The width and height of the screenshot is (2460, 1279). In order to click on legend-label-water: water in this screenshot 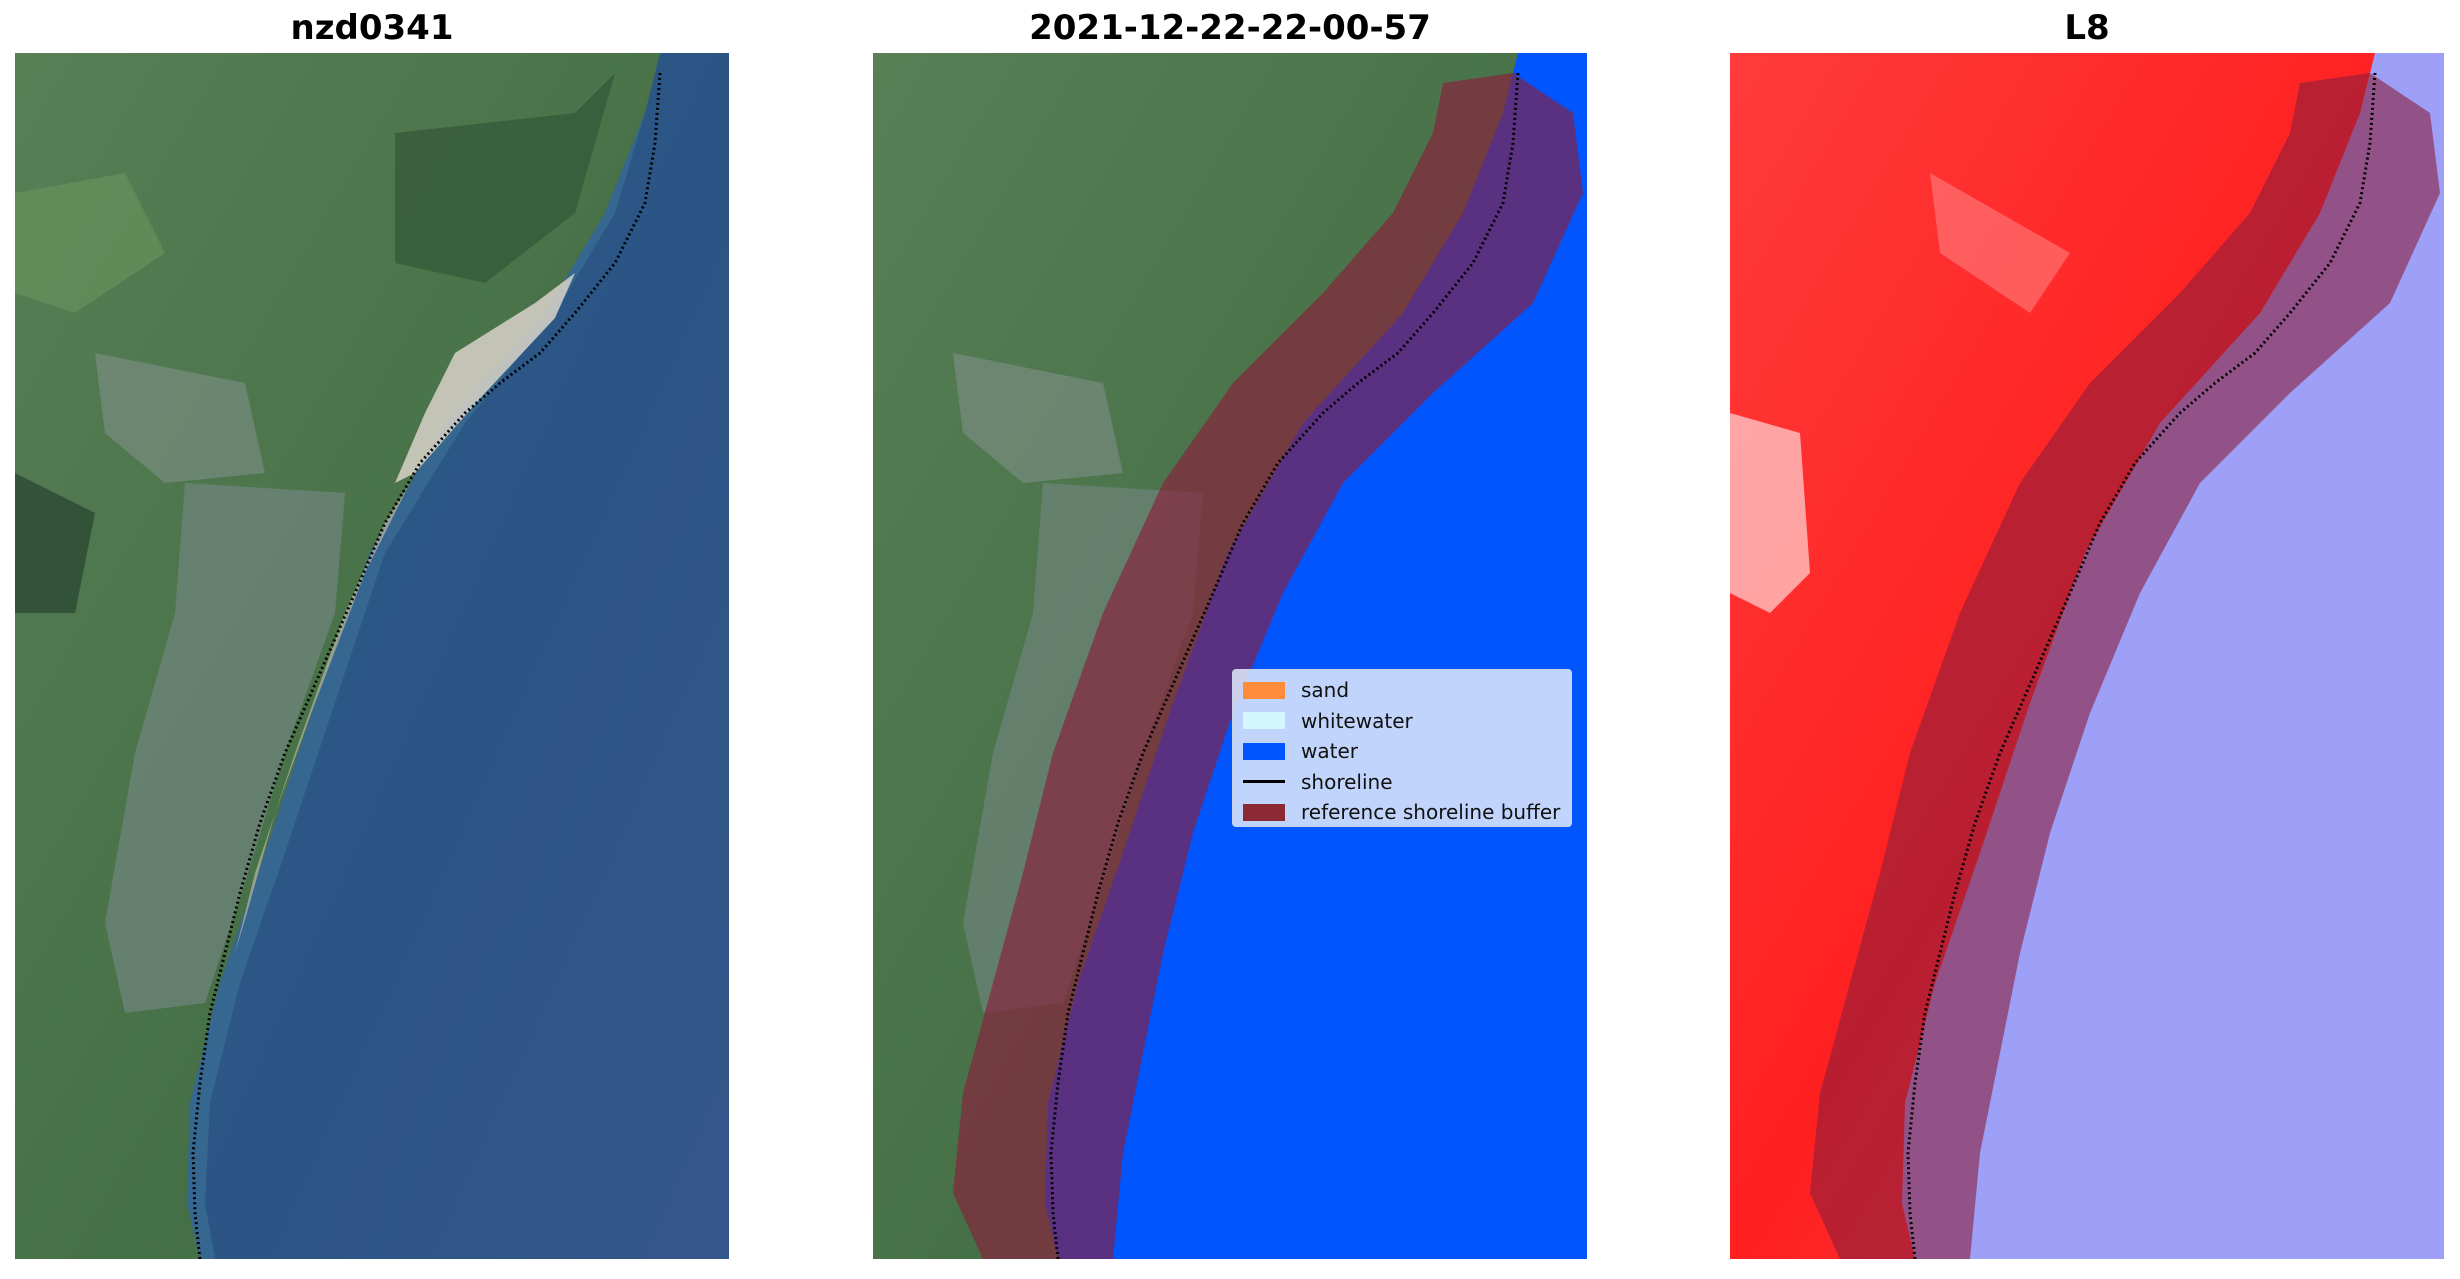, I will do `click(1329, 751)`.